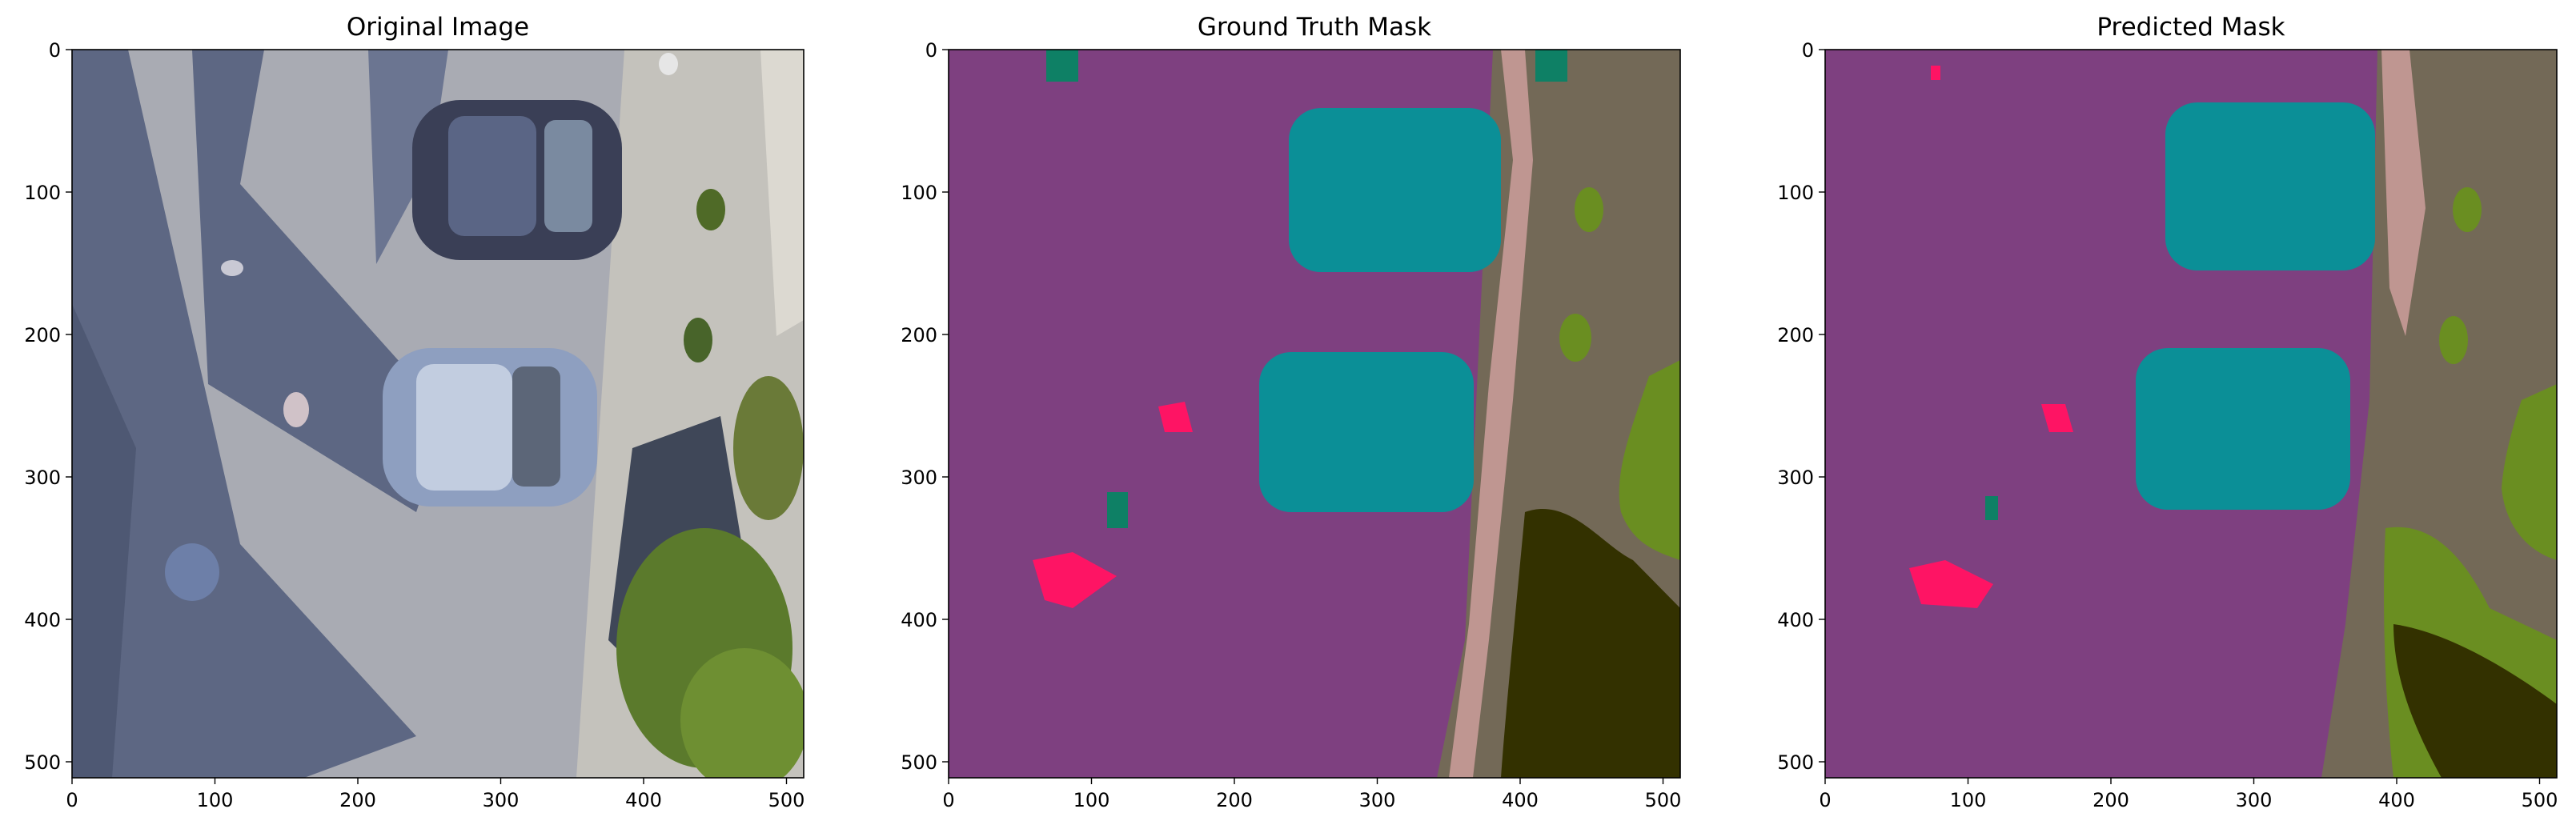 Image resolution: width=2576 pixels, height=833 pixels. Describe the element at coordinates (1315, 27) in the screenshot. I see `panel-title: Ground Truth Mask` at that location.